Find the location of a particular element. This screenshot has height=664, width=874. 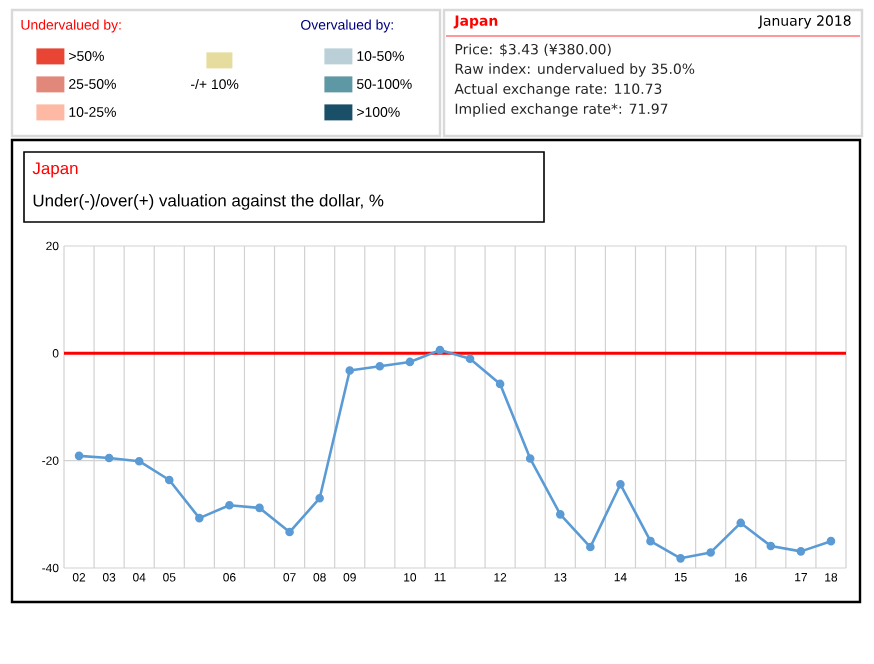

chart-subtitle: Under(-)/over(+) valuation against the dollar, % is located at coordinates (208, 202).